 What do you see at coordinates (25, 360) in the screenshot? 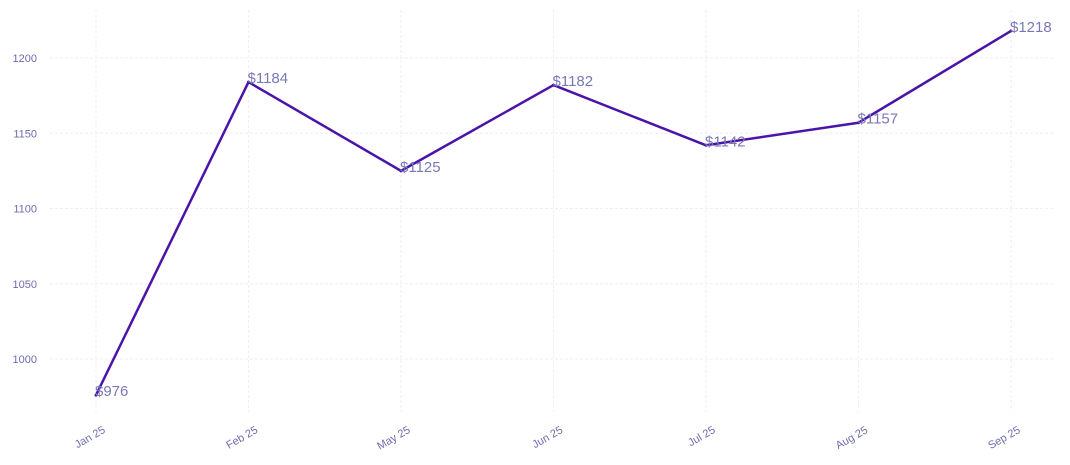
I see `y-tick-label: 1000` at bounding box center [25, 360].